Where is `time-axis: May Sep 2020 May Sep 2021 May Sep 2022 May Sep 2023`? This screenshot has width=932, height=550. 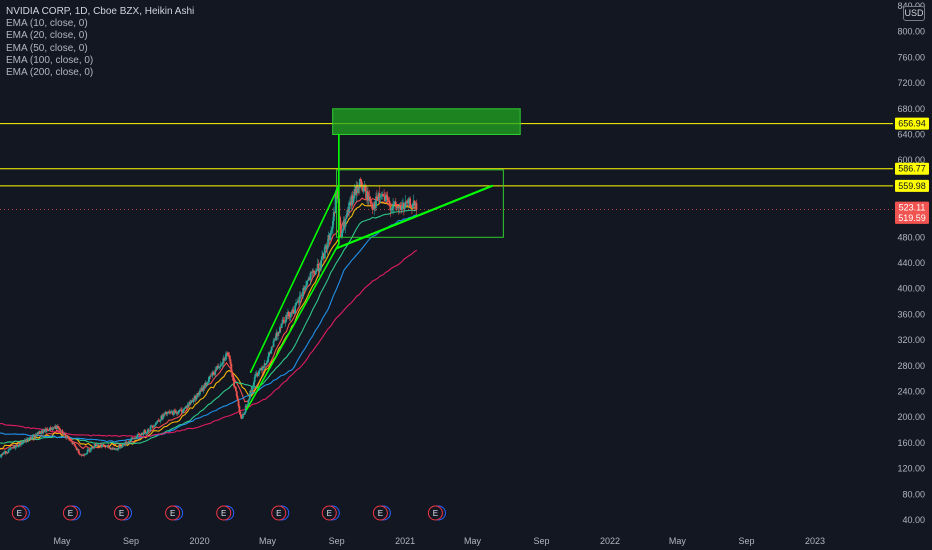
time-axis: May Sep 2020 May Sep 2021 May Sep 2022 May Sep 2023 is located at coordinates (466, 540).